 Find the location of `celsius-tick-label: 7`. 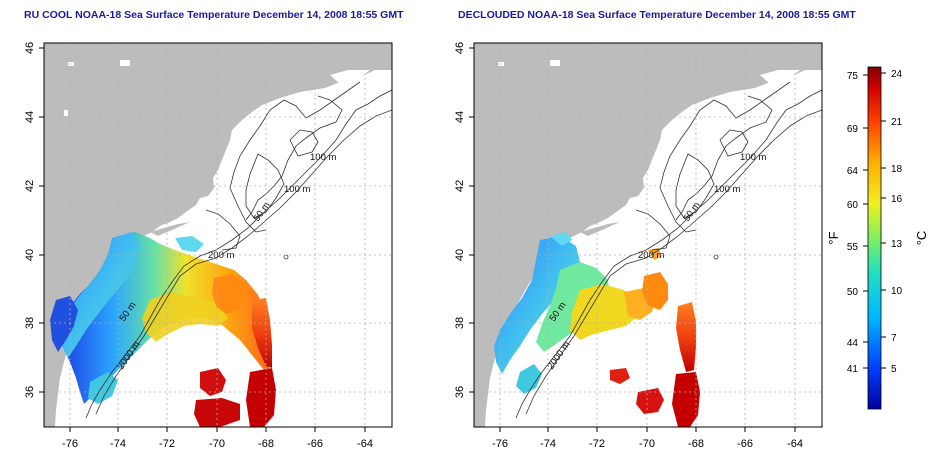

celsius-tick-label: 7 is located at coordinates (894, 338).